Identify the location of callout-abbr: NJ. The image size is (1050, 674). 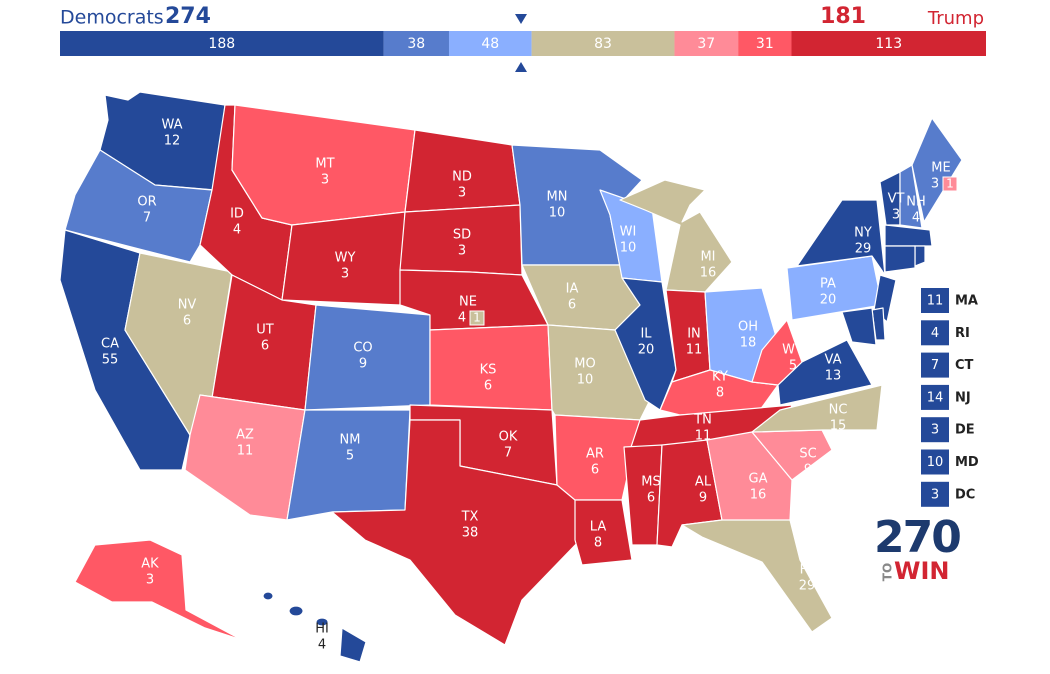
(963, 397).